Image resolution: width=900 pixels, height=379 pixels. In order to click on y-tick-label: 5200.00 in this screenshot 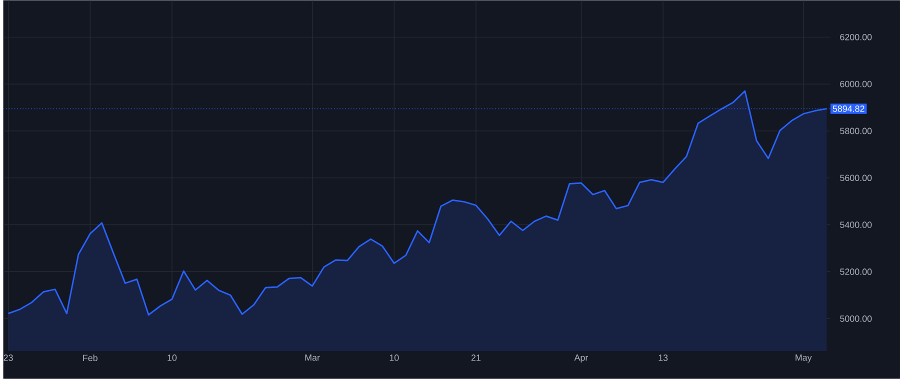, I will do `click(856, 271)`.